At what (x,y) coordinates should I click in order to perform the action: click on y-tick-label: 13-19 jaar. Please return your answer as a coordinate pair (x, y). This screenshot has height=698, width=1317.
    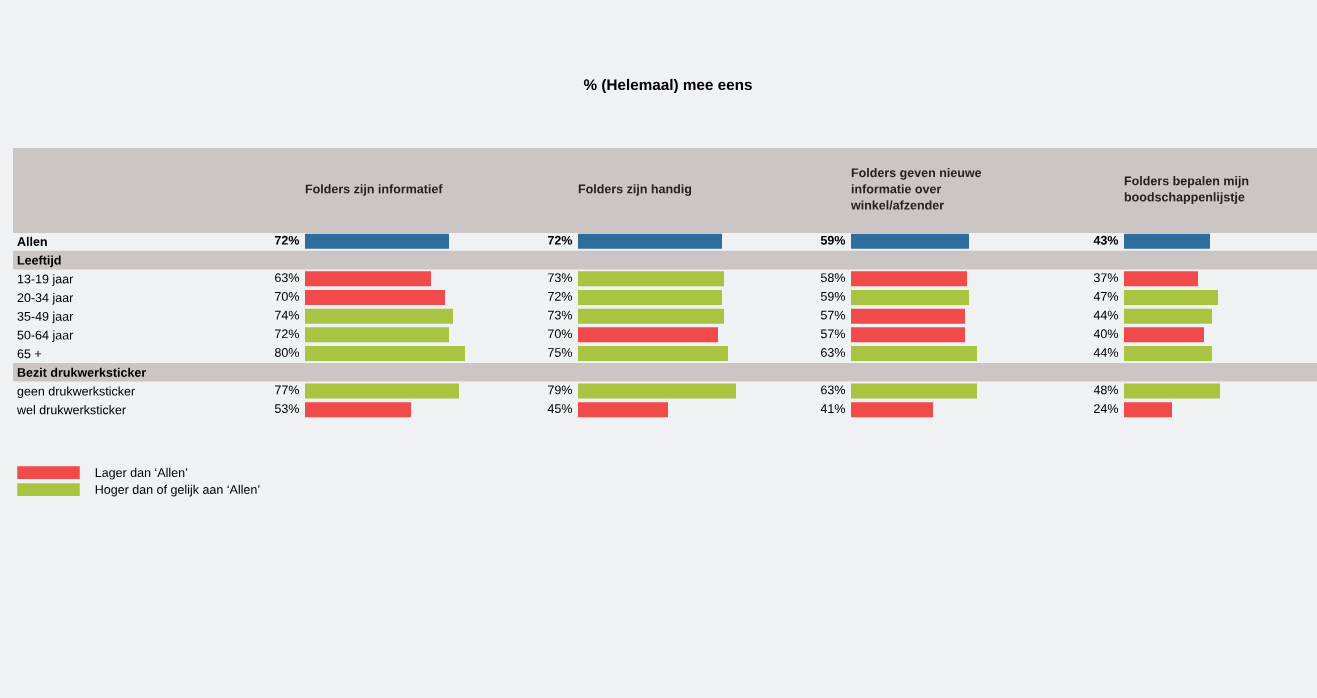
    Looking at the image, I should click on (45, 280).